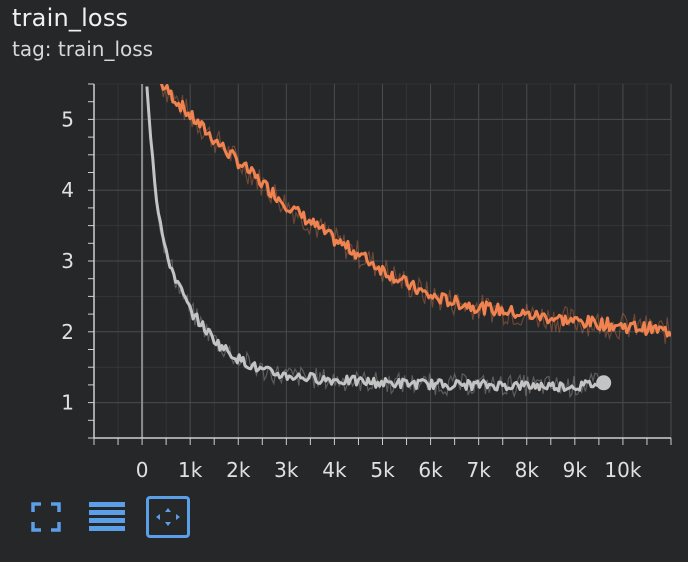 The height and width of the screenshot is (562, 688). I want to click on series-2-end-marker, so click(604, 383).